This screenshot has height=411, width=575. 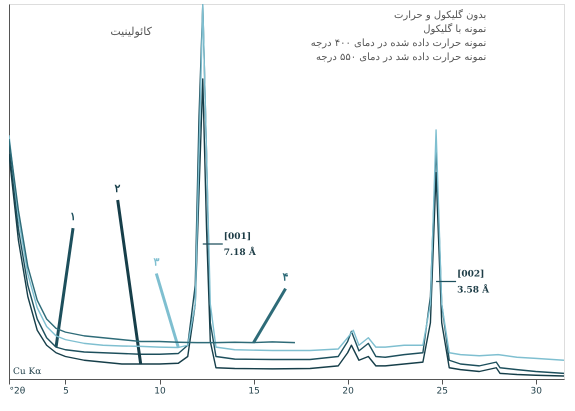 I want to click on annotation: Cu Kα, so click(x=27, y=372).